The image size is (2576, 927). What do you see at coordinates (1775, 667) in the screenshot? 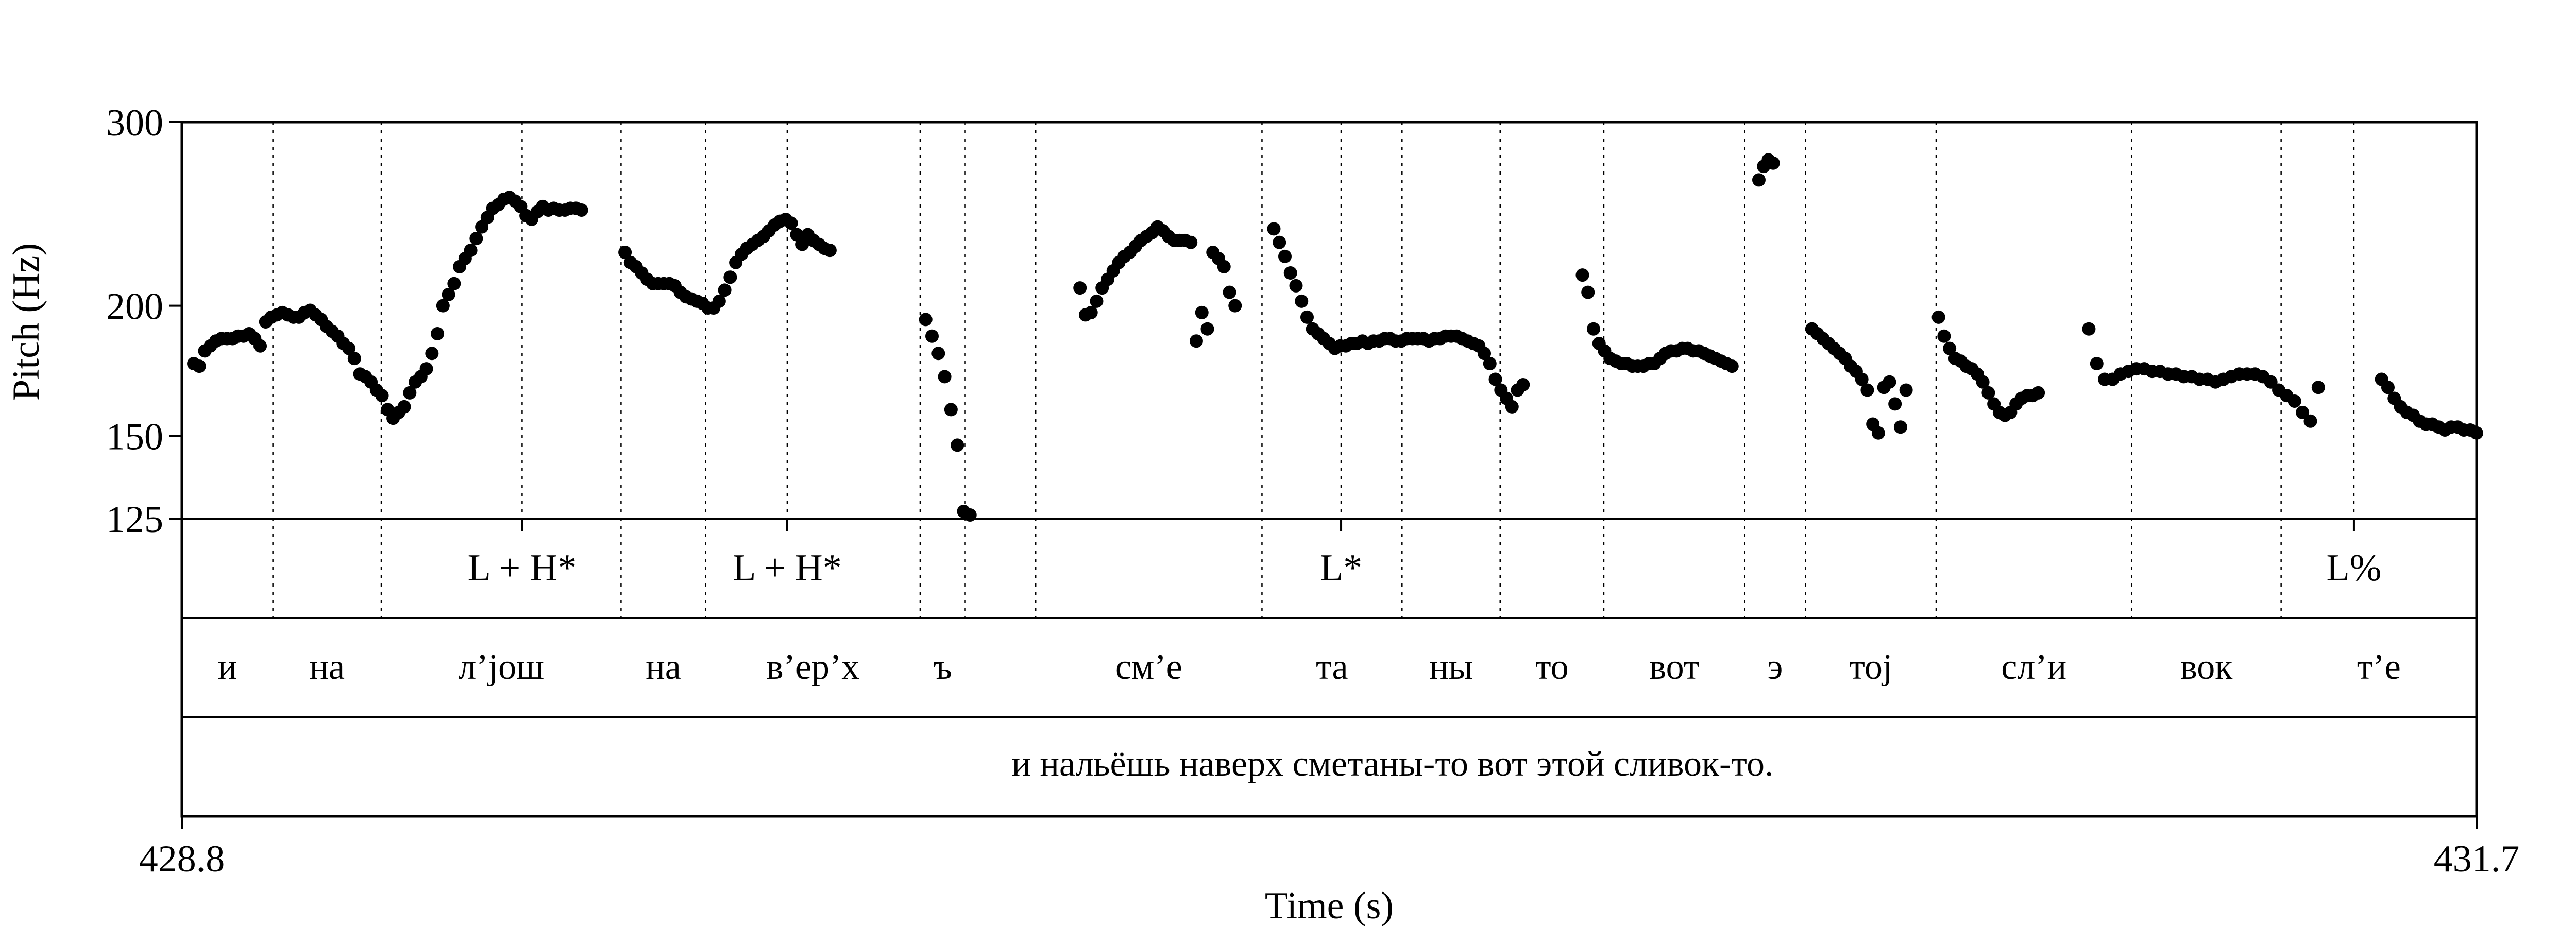
I see `segment-label: э` at bounding box center [1775, 667].